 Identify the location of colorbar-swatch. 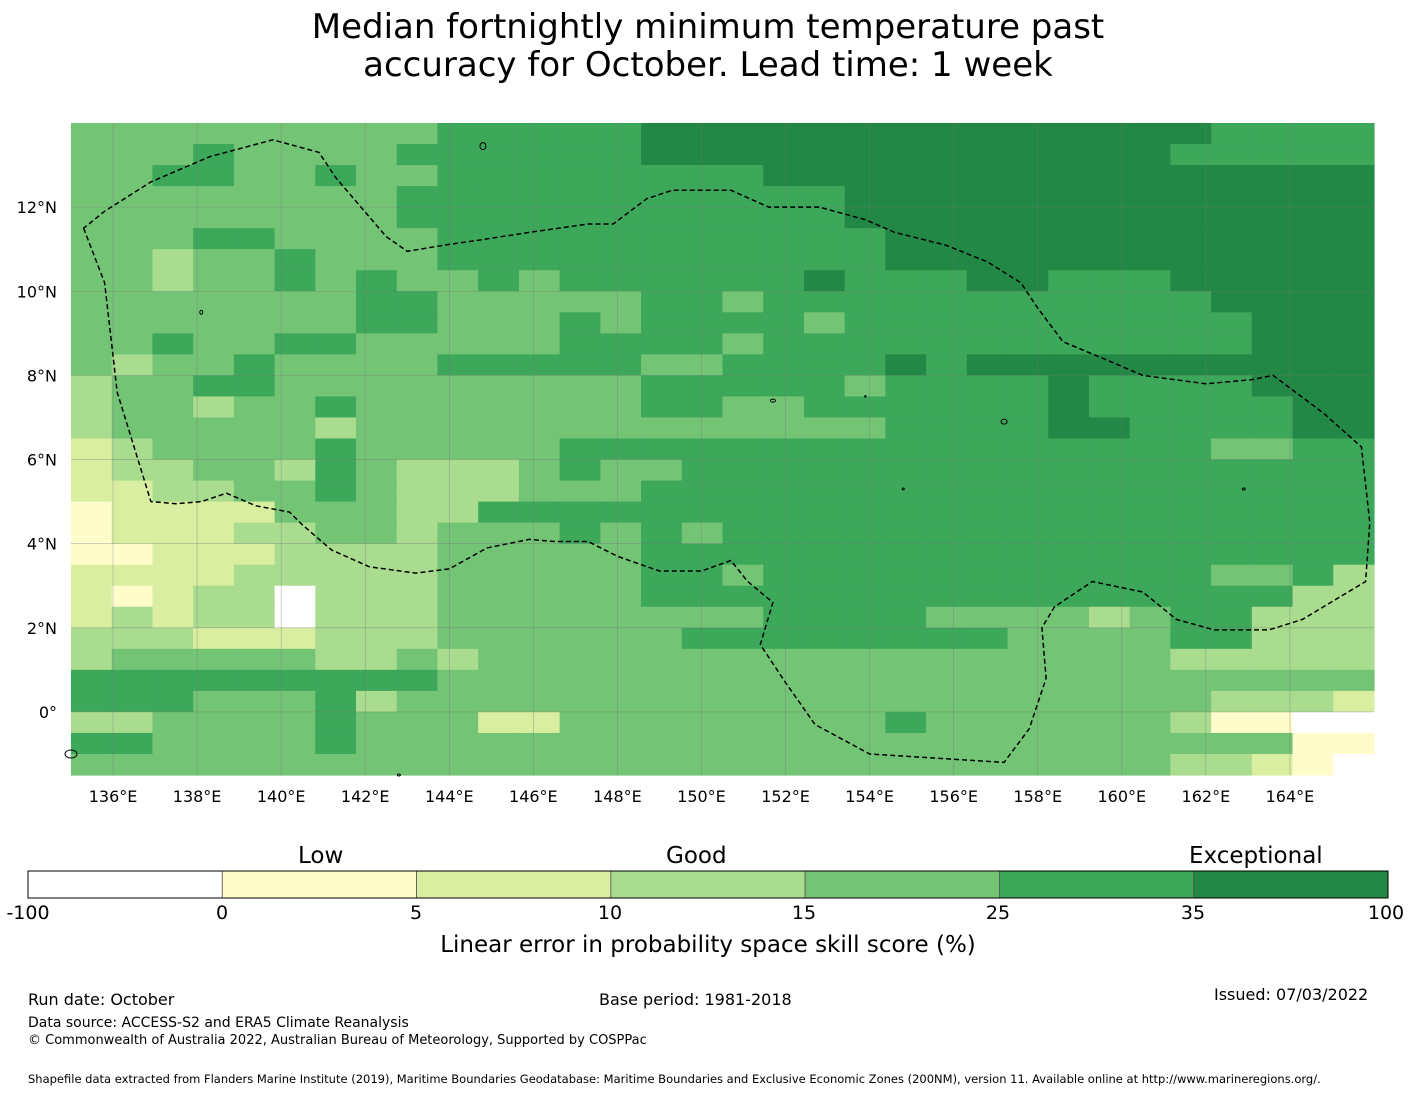
(1291, 884).